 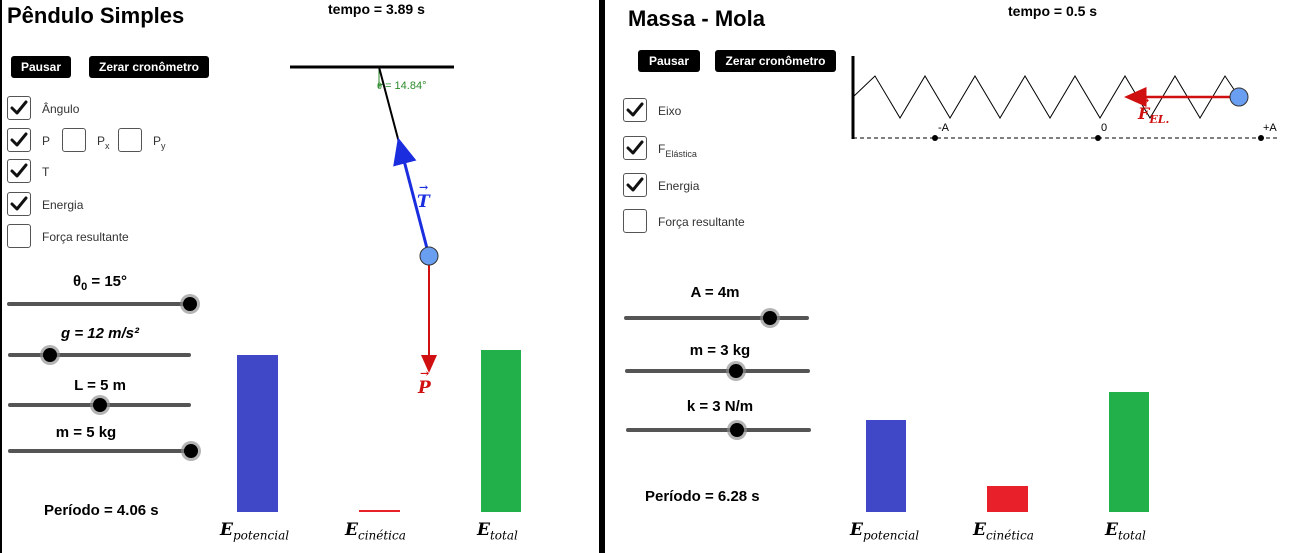 I want to click on slider-m-knob, so click(x=191, y=451).